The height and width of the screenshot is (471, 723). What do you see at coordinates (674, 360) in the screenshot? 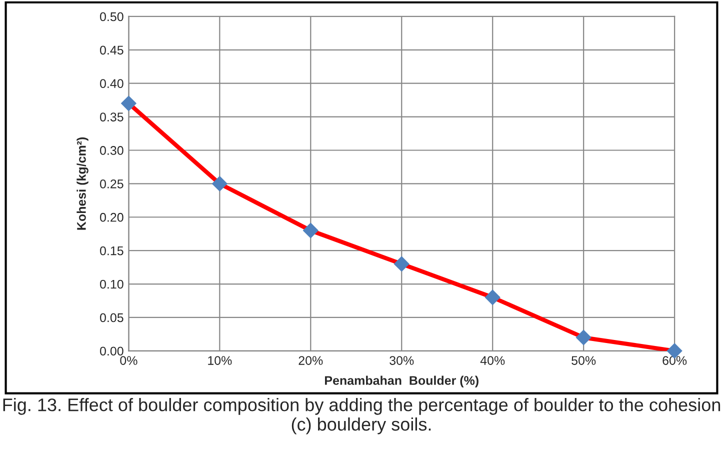
I see `x-tick-label: 60%` at bounding box center [674, 360].